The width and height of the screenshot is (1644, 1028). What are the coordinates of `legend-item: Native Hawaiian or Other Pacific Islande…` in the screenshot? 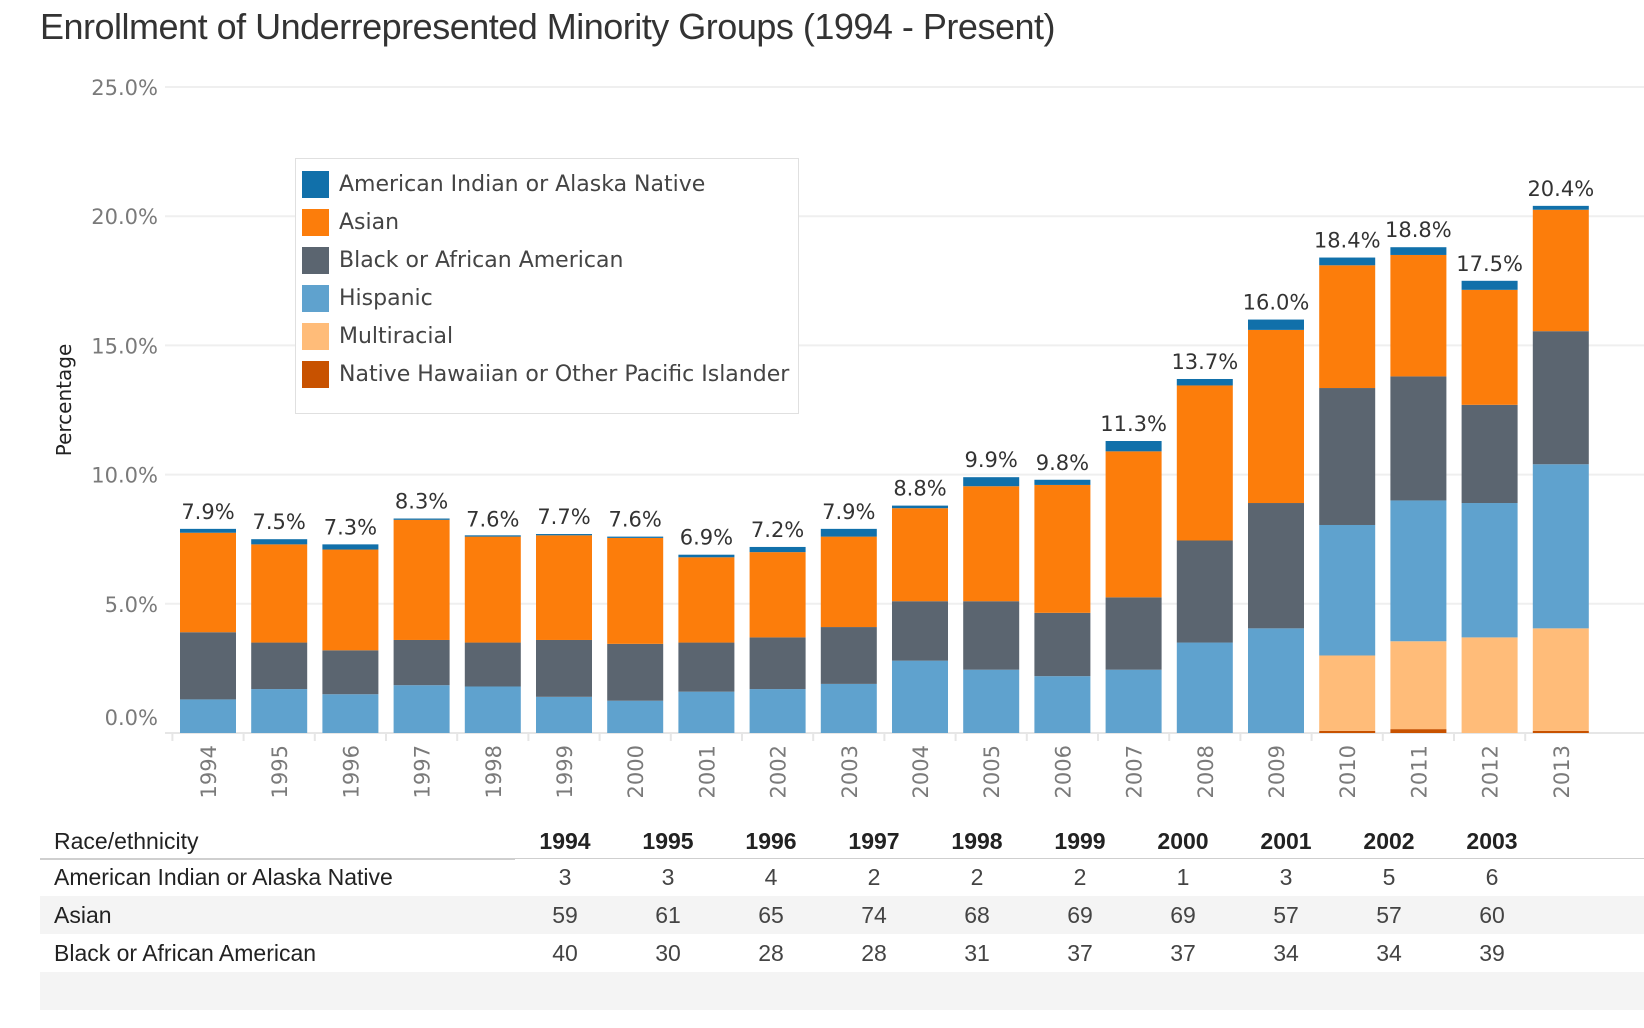 It's located at (547, 374).